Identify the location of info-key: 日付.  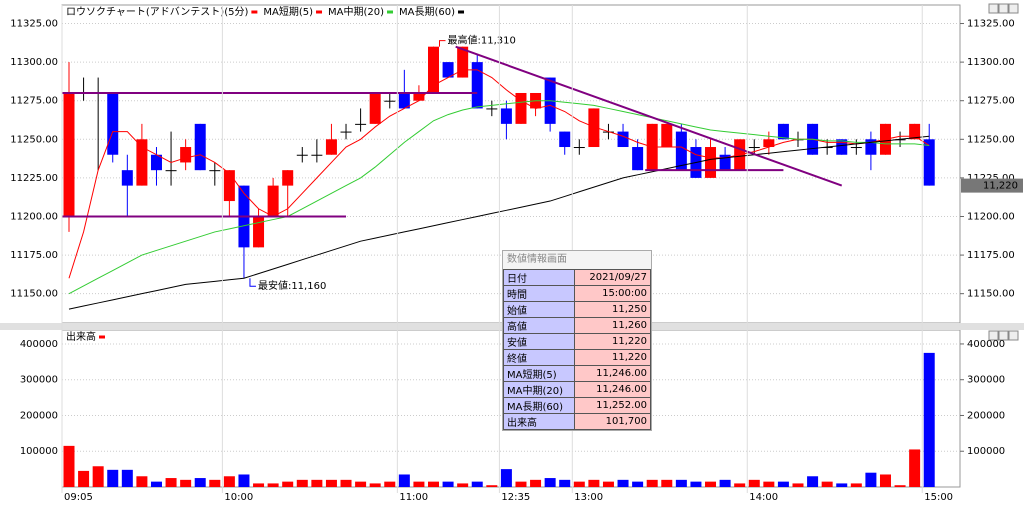
(539, 277).